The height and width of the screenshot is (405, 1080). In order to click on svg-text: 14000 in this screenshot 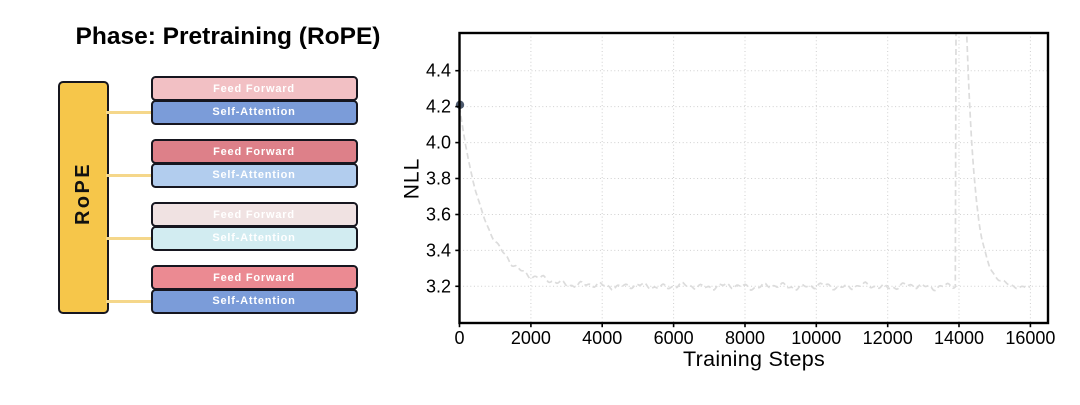, I will do `click(959, 338)`.